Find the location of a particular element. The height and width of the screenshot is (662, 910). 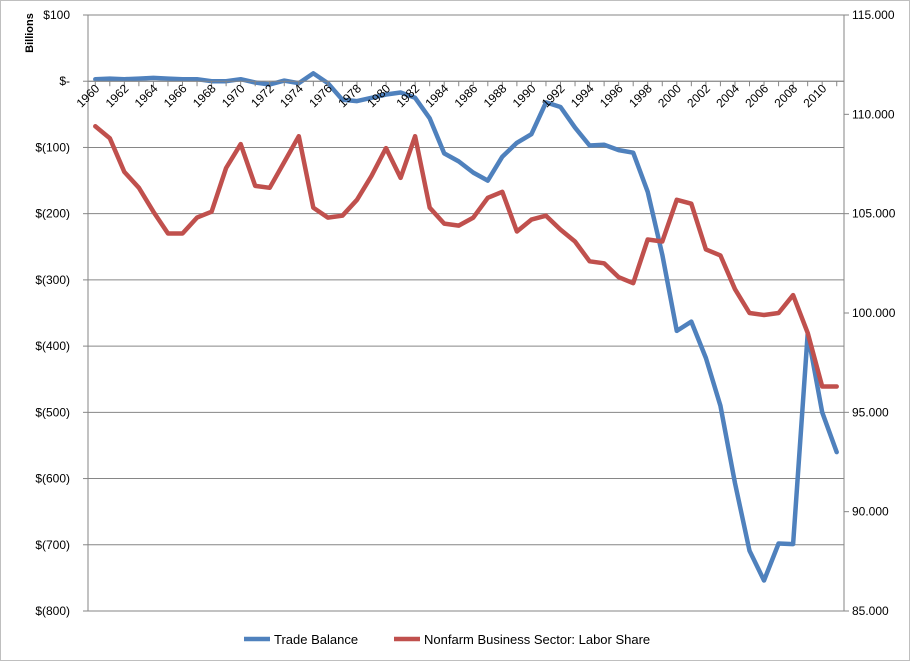

left-tick-label: $(700) is located at coordinates (52, 545).